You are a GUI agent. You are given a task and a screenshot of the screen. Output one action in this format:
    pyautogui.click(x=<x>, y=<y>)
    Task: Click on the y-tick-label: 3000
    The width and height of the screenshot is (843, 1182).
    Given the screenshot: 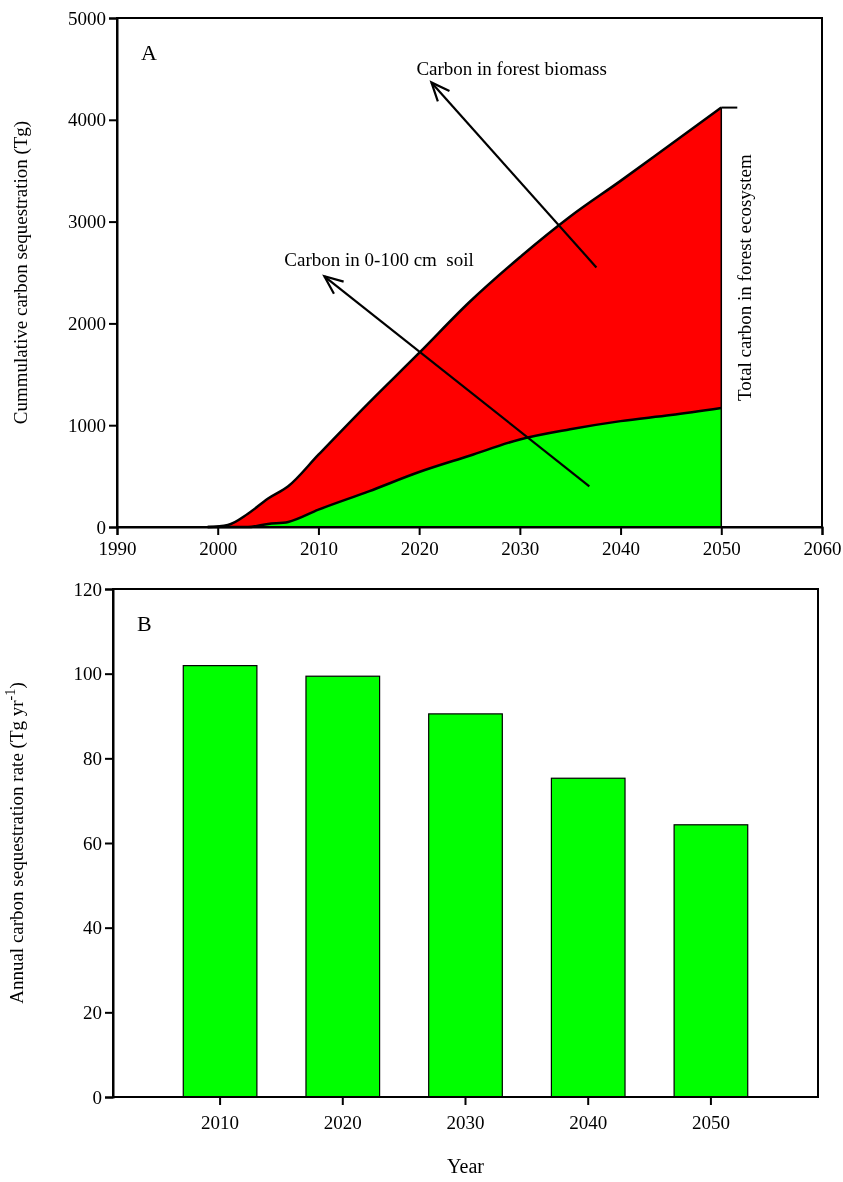 What is the action you would take?
    pyautogui.click(x=87, y=222)
    